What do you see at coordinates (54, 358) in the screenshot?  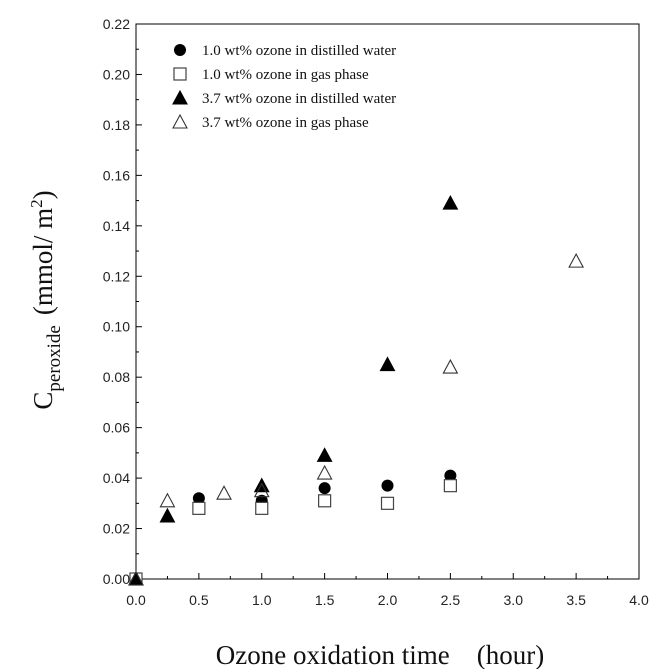 I see `y-axis-title-subscript: peroxide` at bounding box center [54, 358].